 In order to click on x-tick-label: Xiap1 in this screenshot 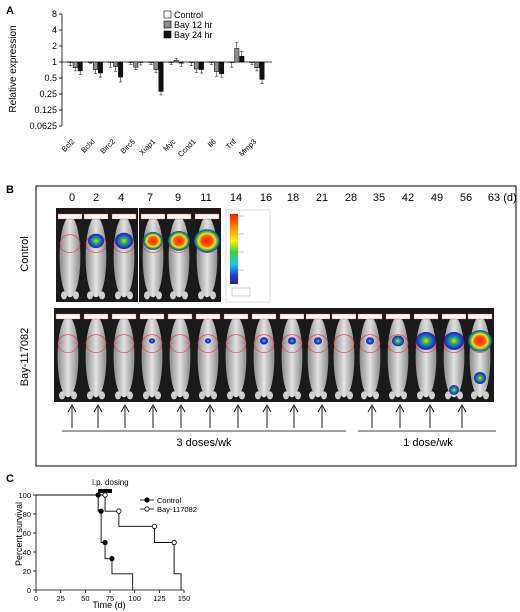, I will do `click(147, 147)`.